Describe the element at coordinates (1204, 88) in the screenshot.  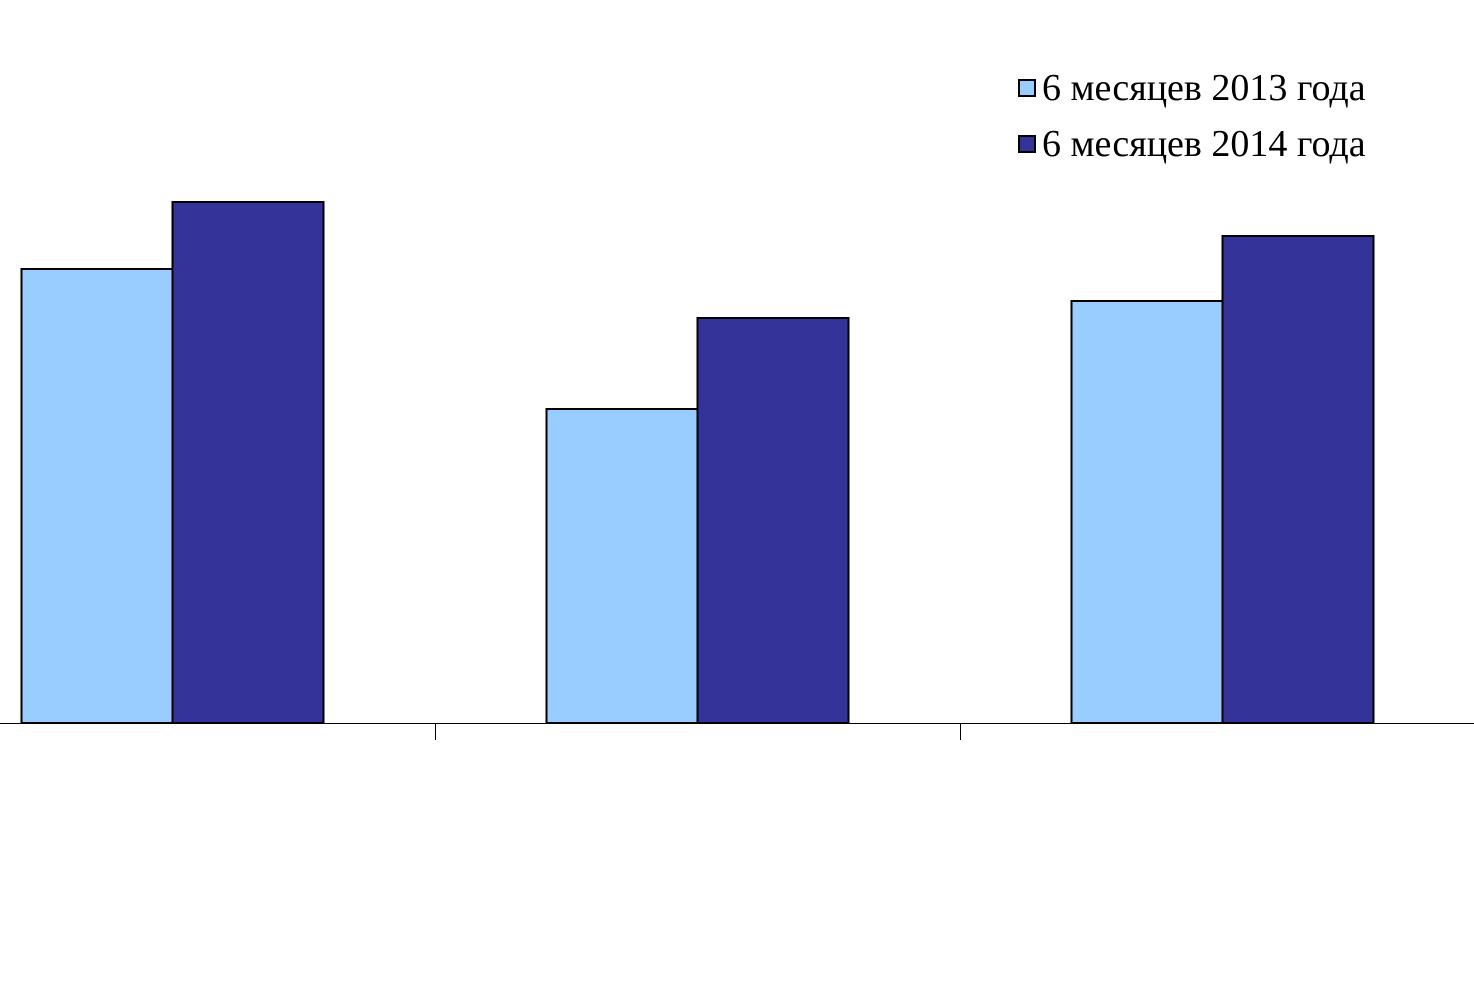
I see `legend-label-2013: 6 месяцев 2013 года` at that location.